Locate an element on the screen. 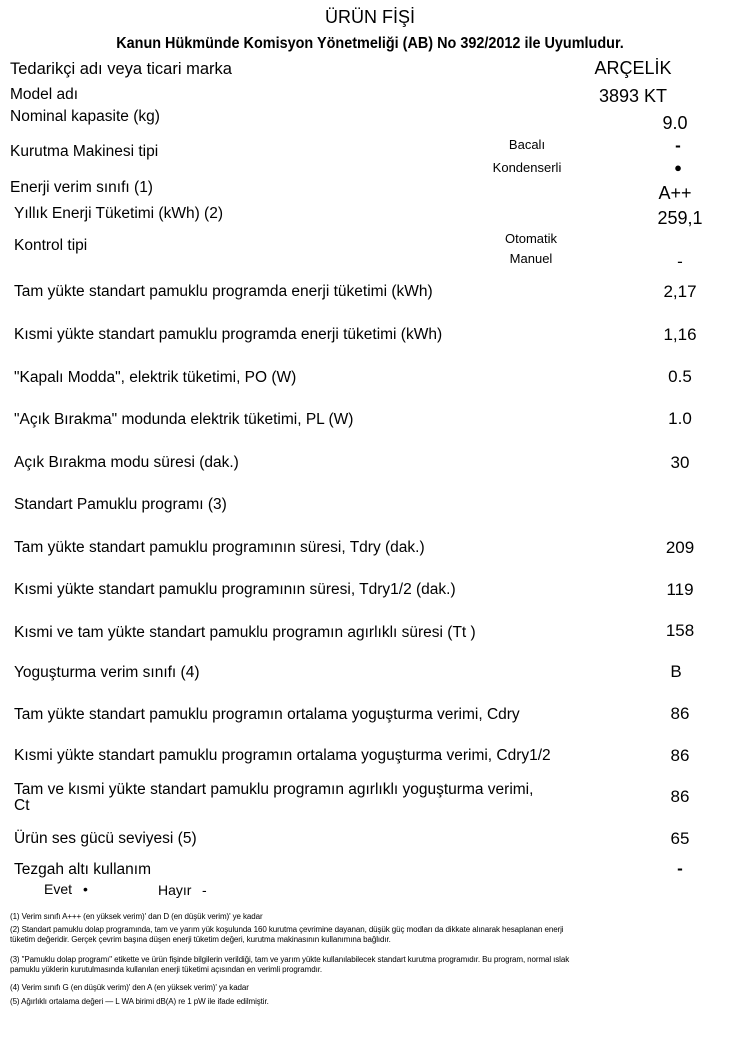  capacity-label: Nominal kapasite (kg) is located at coordinates (85, 116).